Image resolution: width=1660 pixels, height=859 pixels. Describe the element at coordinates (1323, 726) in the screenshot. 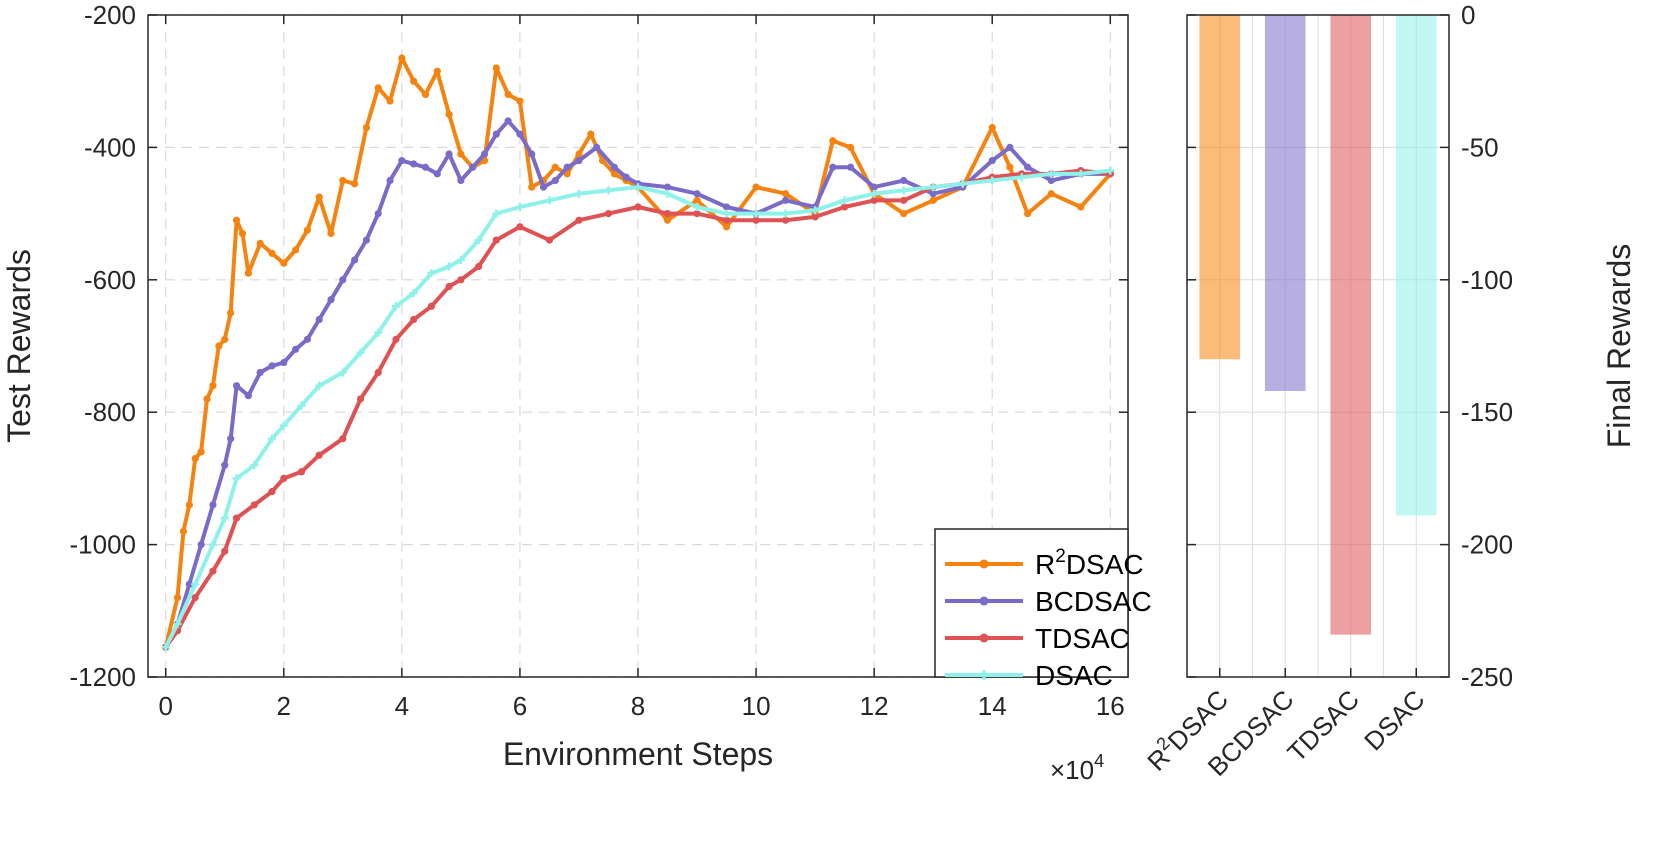

I see `bar-category-label: TDSAC` at that location.